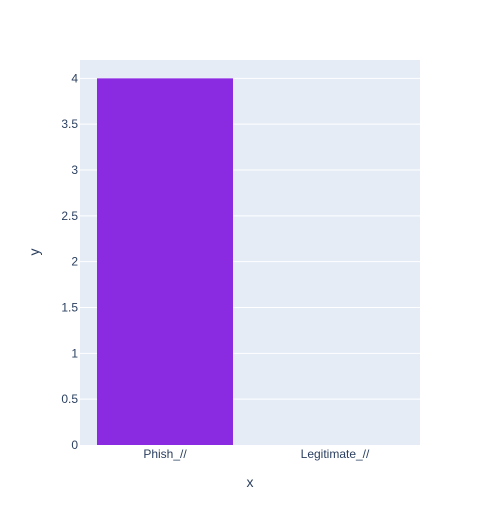 The width and height of the screenshot is (500, 525). What do you see at coordinates (69, 261) in the screenshot?
I see `y-axis-ticks: 0 0.5 1 1.5 2 2.5 3 3.5 4` at bounding box center [69, 261].